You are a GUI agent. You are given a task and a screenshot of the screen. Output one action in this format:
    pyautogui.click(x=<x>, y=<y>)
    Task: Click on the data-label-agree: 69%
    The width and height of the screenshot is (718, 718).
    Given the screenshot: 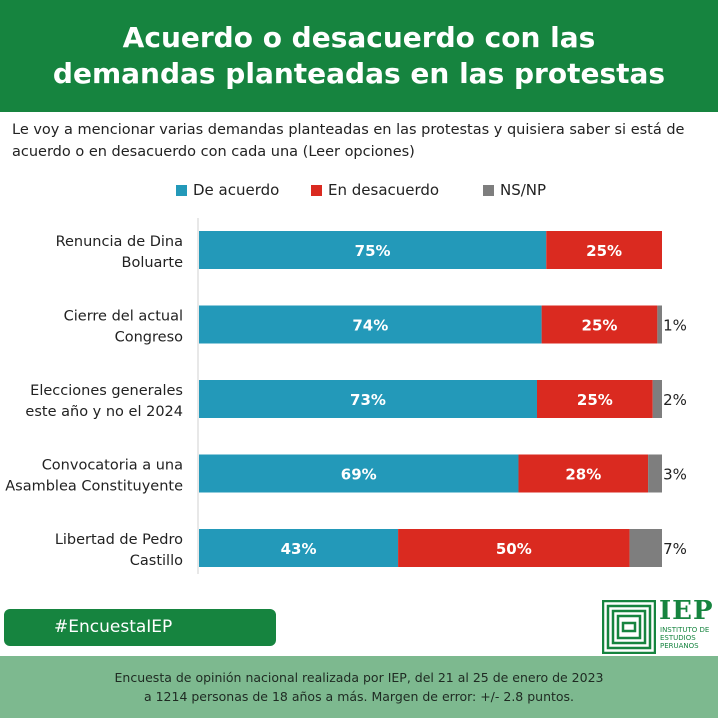 What is the action you would take?
    pyautogui.click(x=359, y=475)
    